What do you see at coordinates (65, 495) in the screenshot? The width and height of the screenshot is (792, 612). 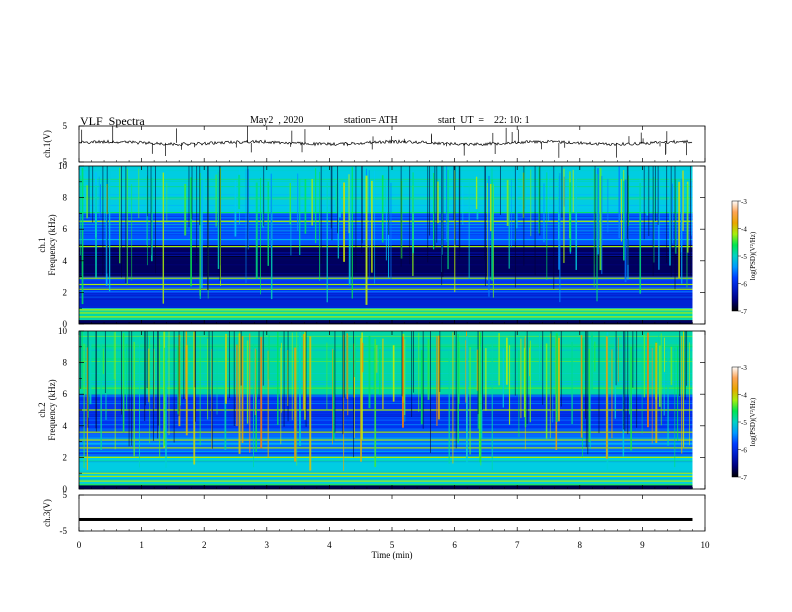 I see `y-tick-label: 5` at bounding box center [65, 495].